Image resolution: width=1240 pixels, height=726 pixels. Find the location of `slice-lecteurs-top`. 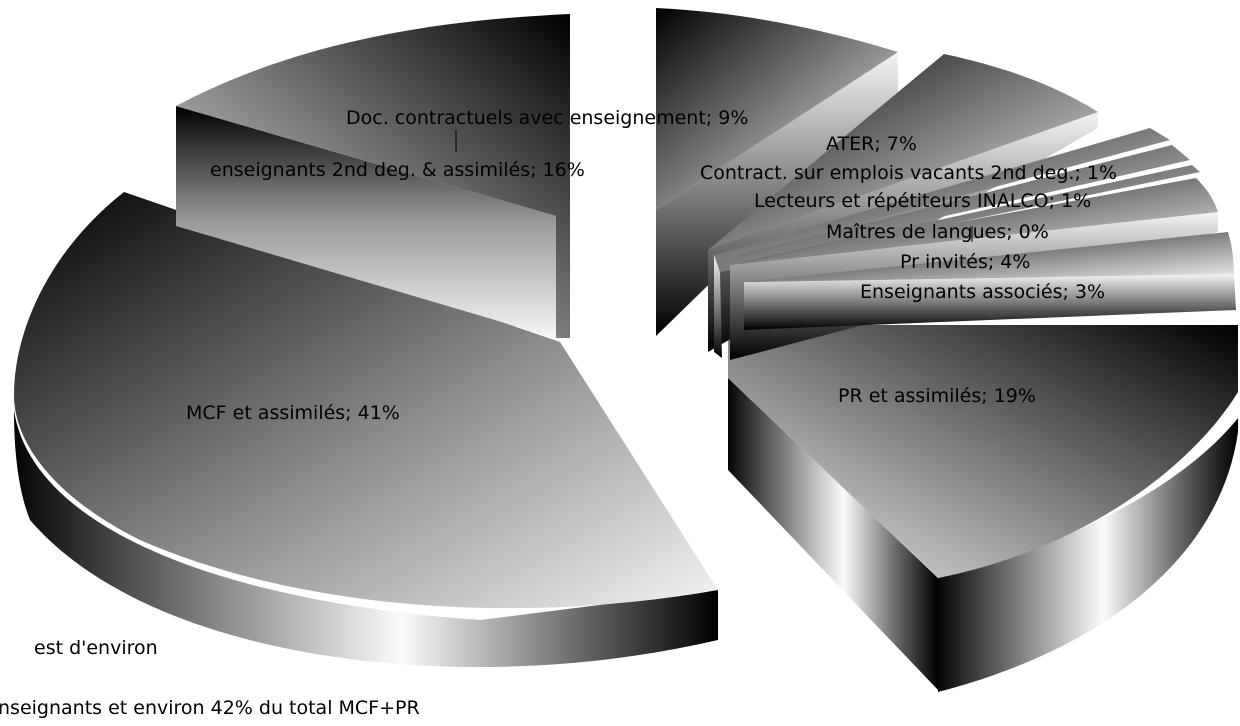

slice-lecteurs-top is located at coordinates (953, 206).